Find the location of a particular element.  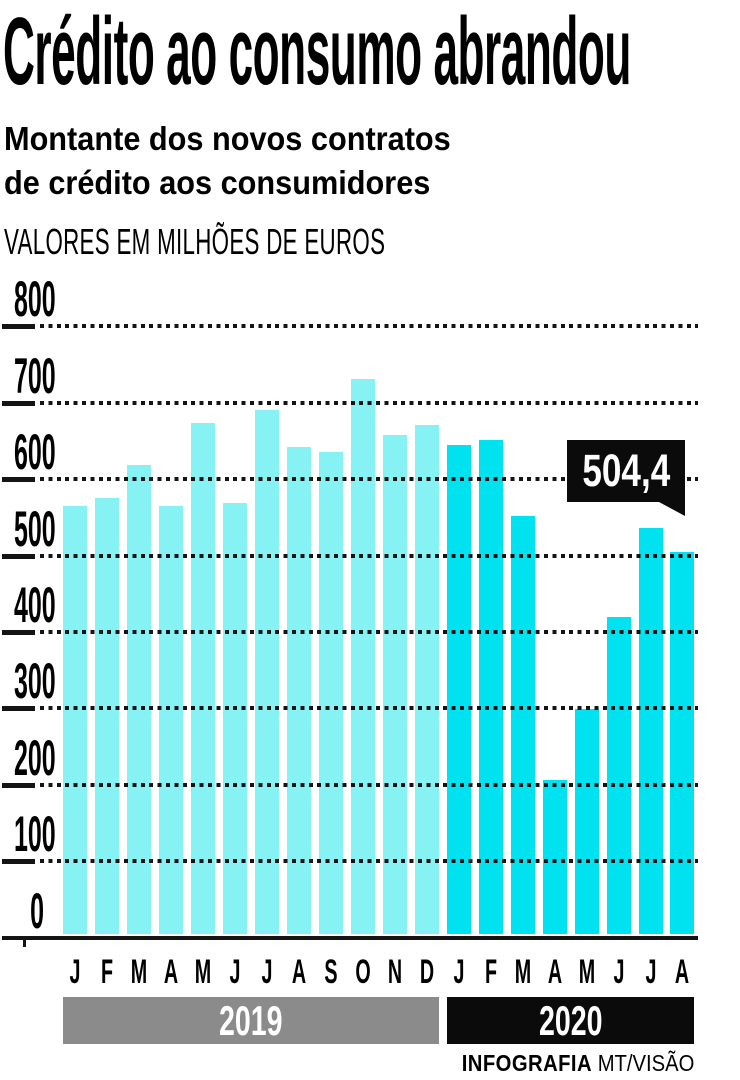

month-label-2019-5: M is located at coordinates (203, 972).